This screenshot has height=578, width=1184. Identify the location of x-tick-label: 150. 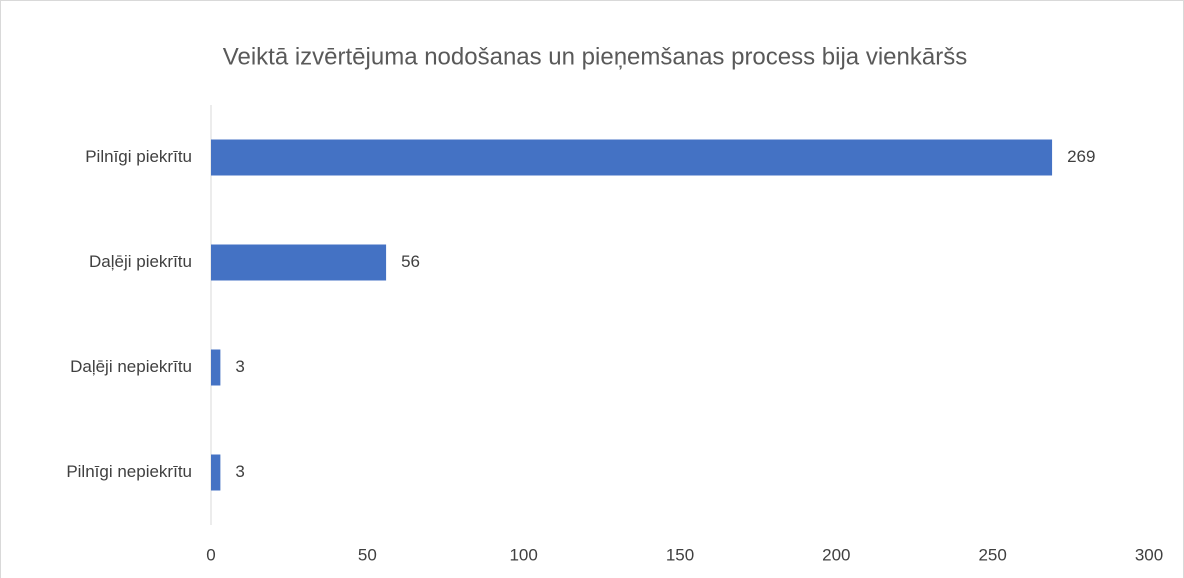
(680, 554).